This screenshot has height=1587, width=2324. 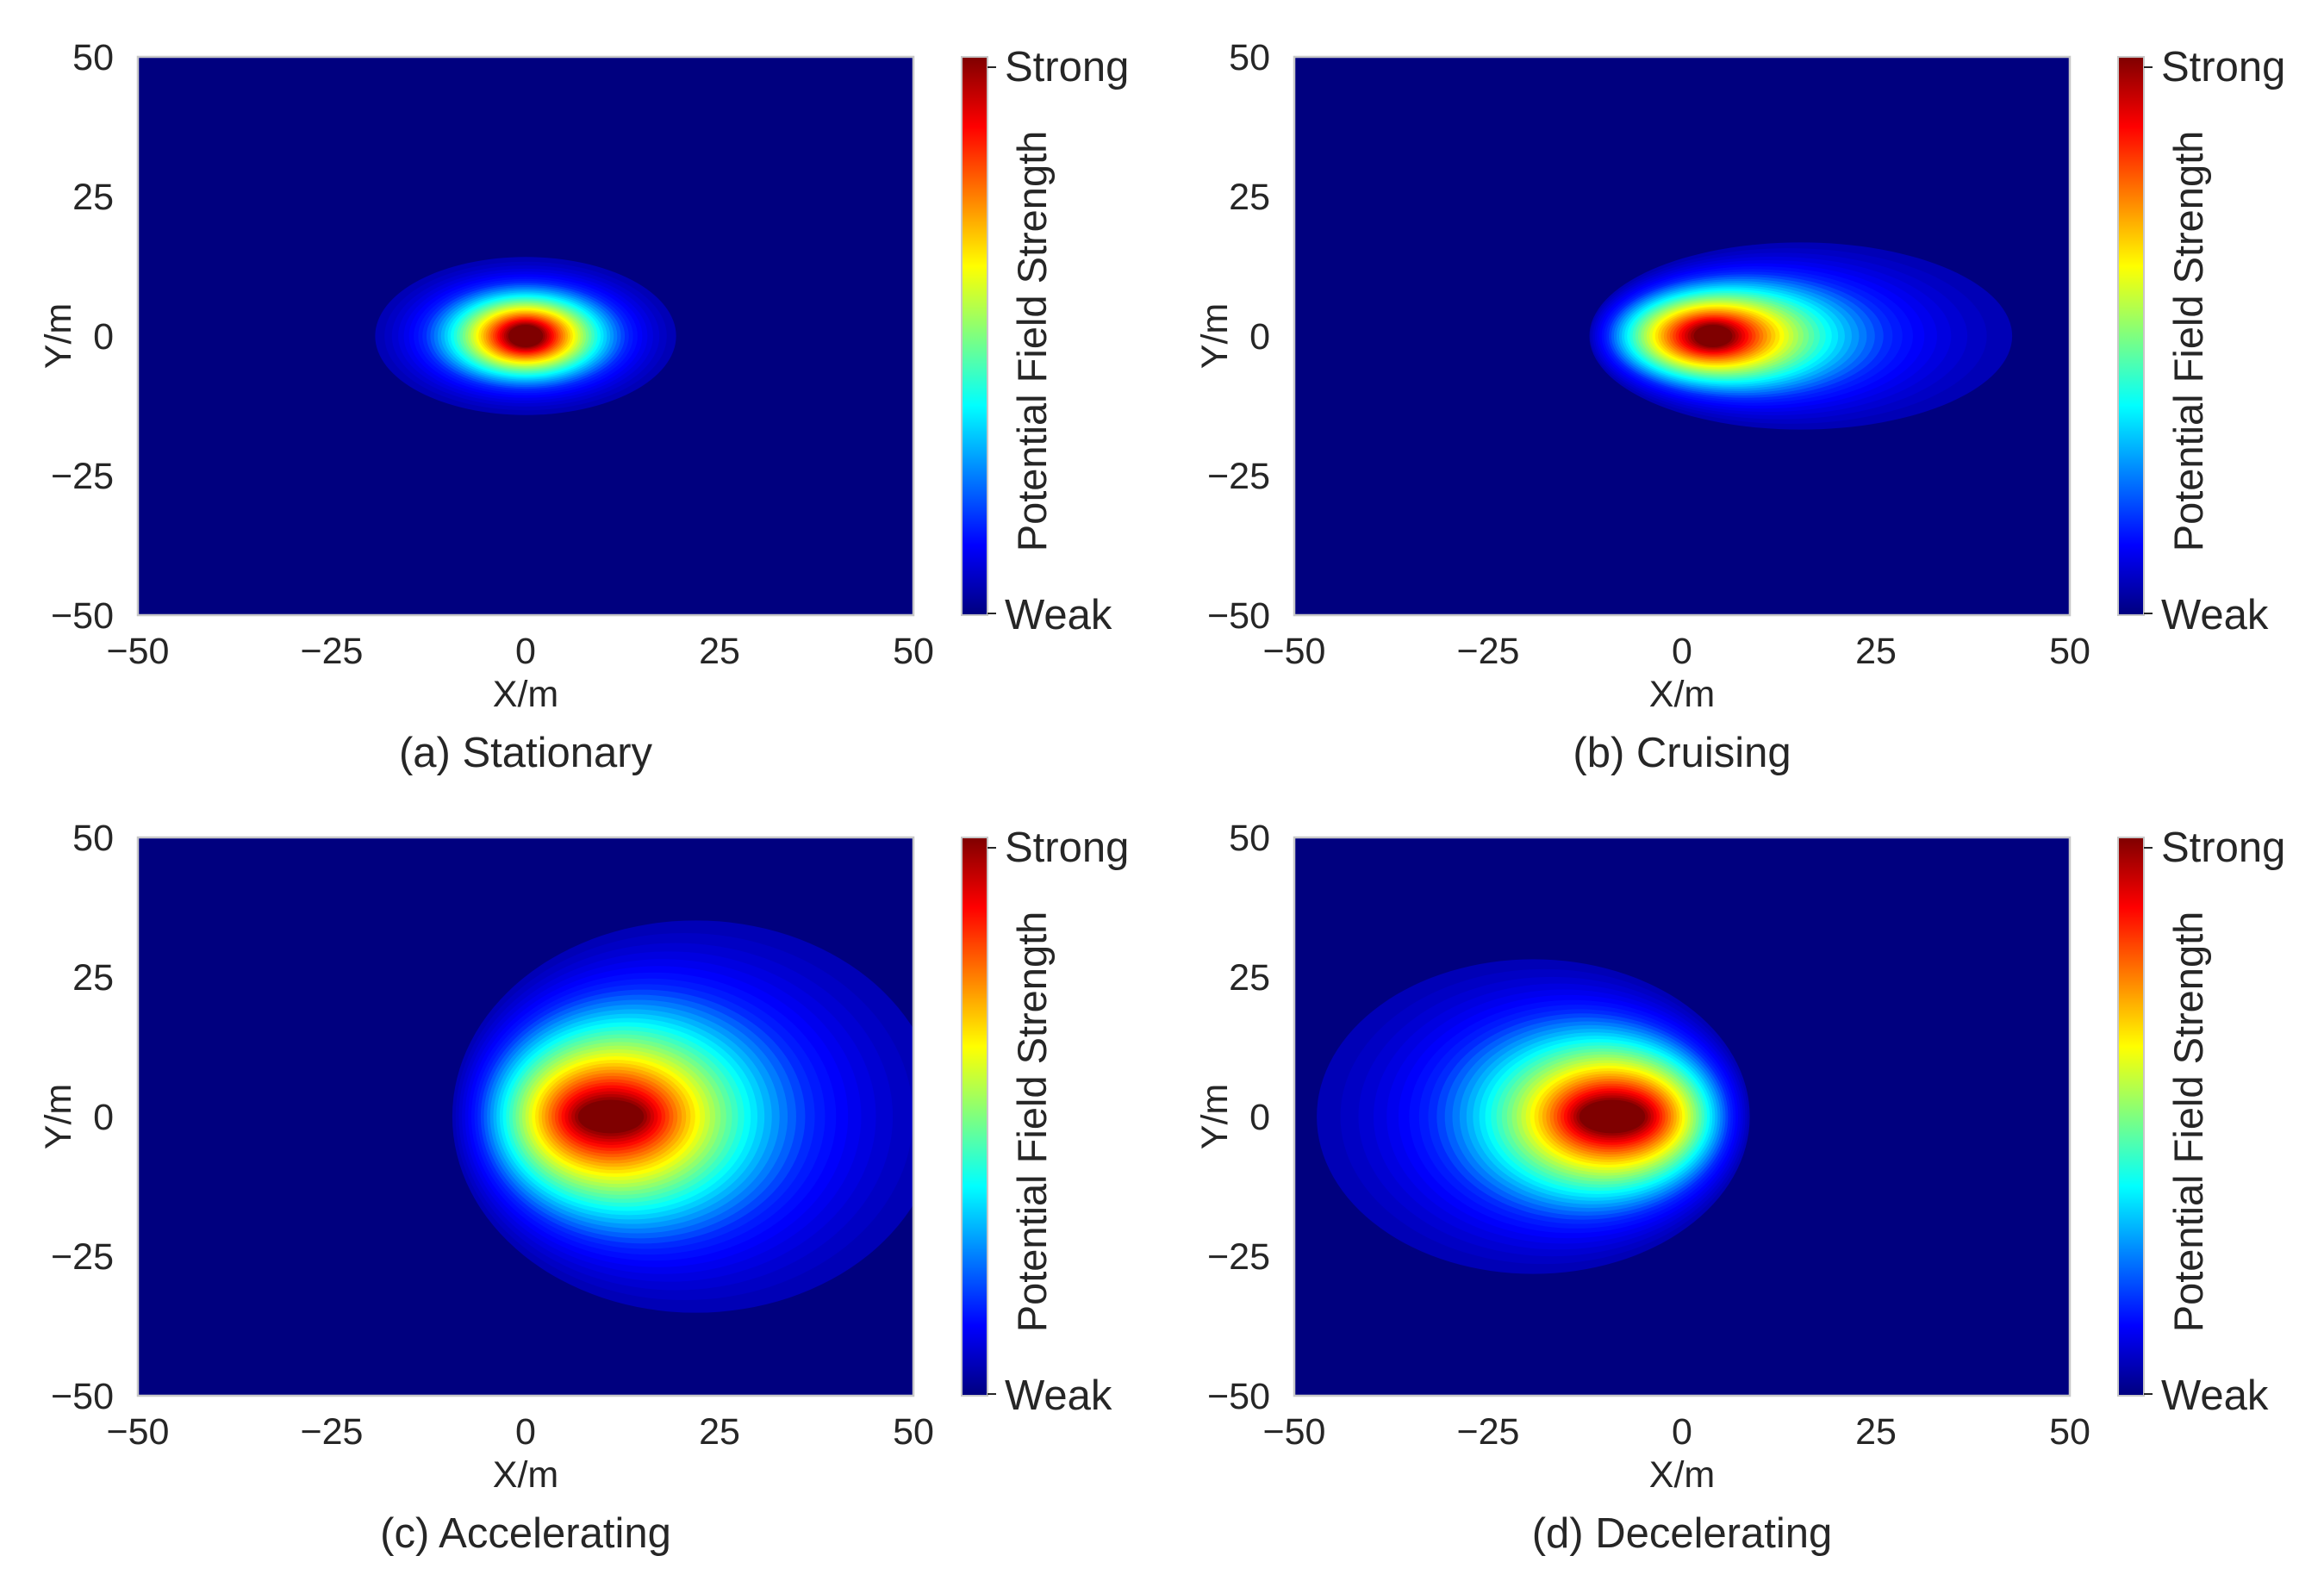 I want to click on panel-caption: (d) Decelerating, so click(x=1682, y=1533).